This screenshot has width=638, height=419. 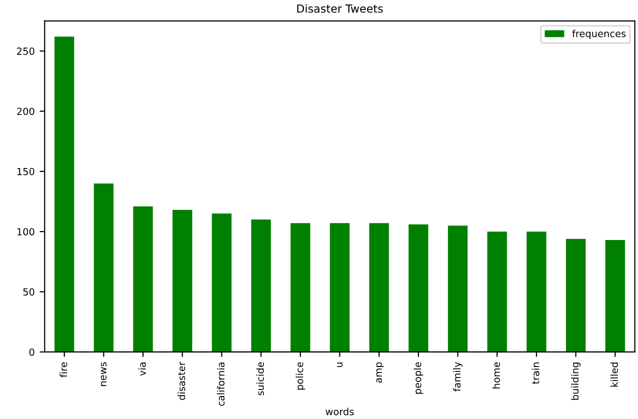 What do you see at coordinates (339, 365) in the screenshot?
I see `x-tick-label: u` at bounding box center [339, 365].